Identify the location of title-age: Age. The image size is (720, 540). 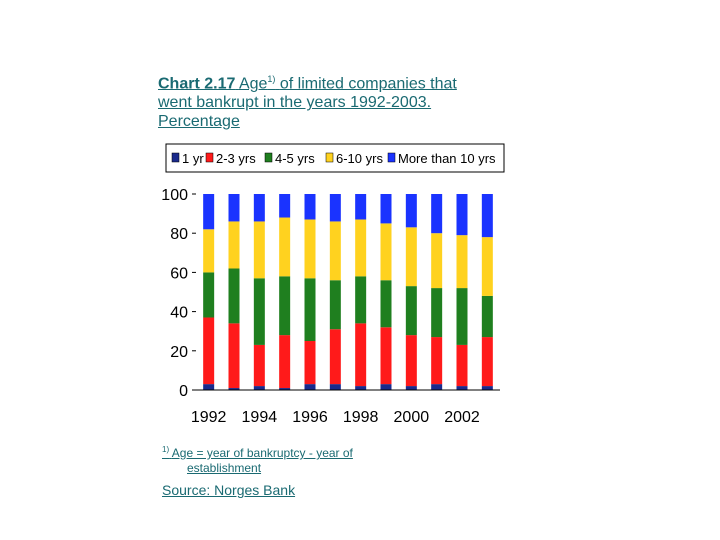
(253, 84).